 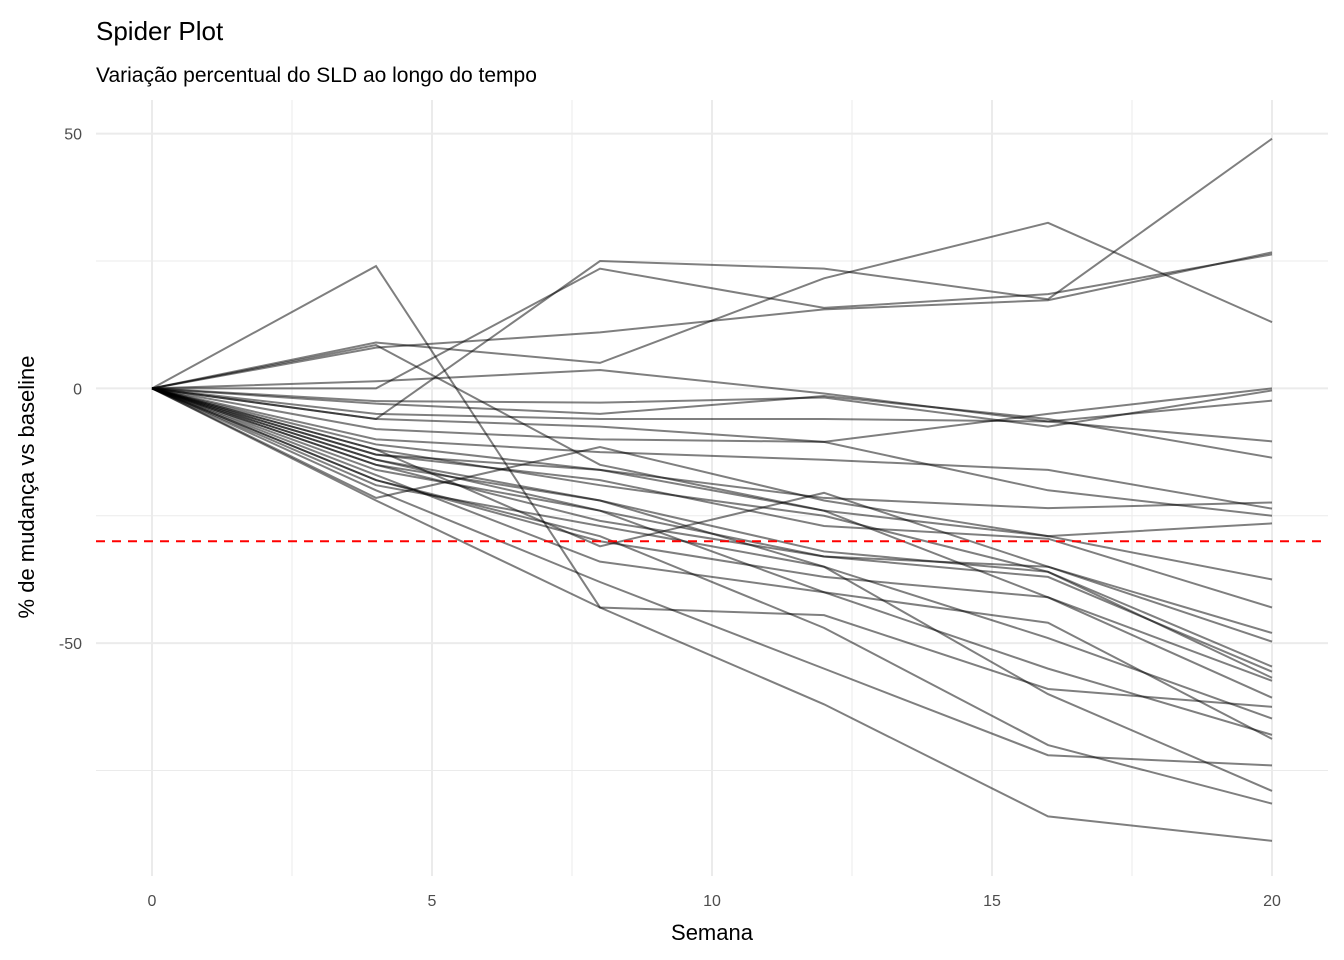 I want to click on y-tick-label: 0, so click(x=77, y=389).